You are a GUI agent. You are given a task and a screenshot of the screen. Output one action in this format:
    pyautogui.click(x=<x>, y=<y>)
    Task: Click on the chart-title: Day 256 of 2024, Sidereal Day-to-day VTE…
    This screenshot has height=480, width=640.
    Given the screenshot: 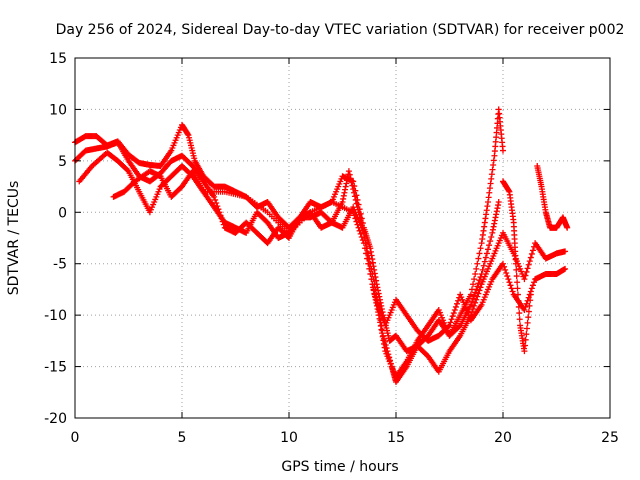 What is the action you would take?
    pyautogui.click(x=340, y=30)
    